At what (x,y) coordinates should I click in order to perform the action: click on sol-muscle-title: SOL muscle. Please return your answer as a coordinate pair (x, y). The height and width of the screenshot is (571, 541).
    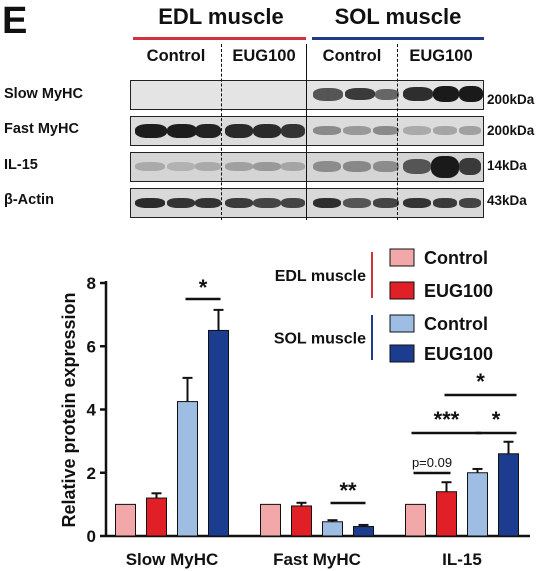
    Looking at the image, I should click on (398, 16).